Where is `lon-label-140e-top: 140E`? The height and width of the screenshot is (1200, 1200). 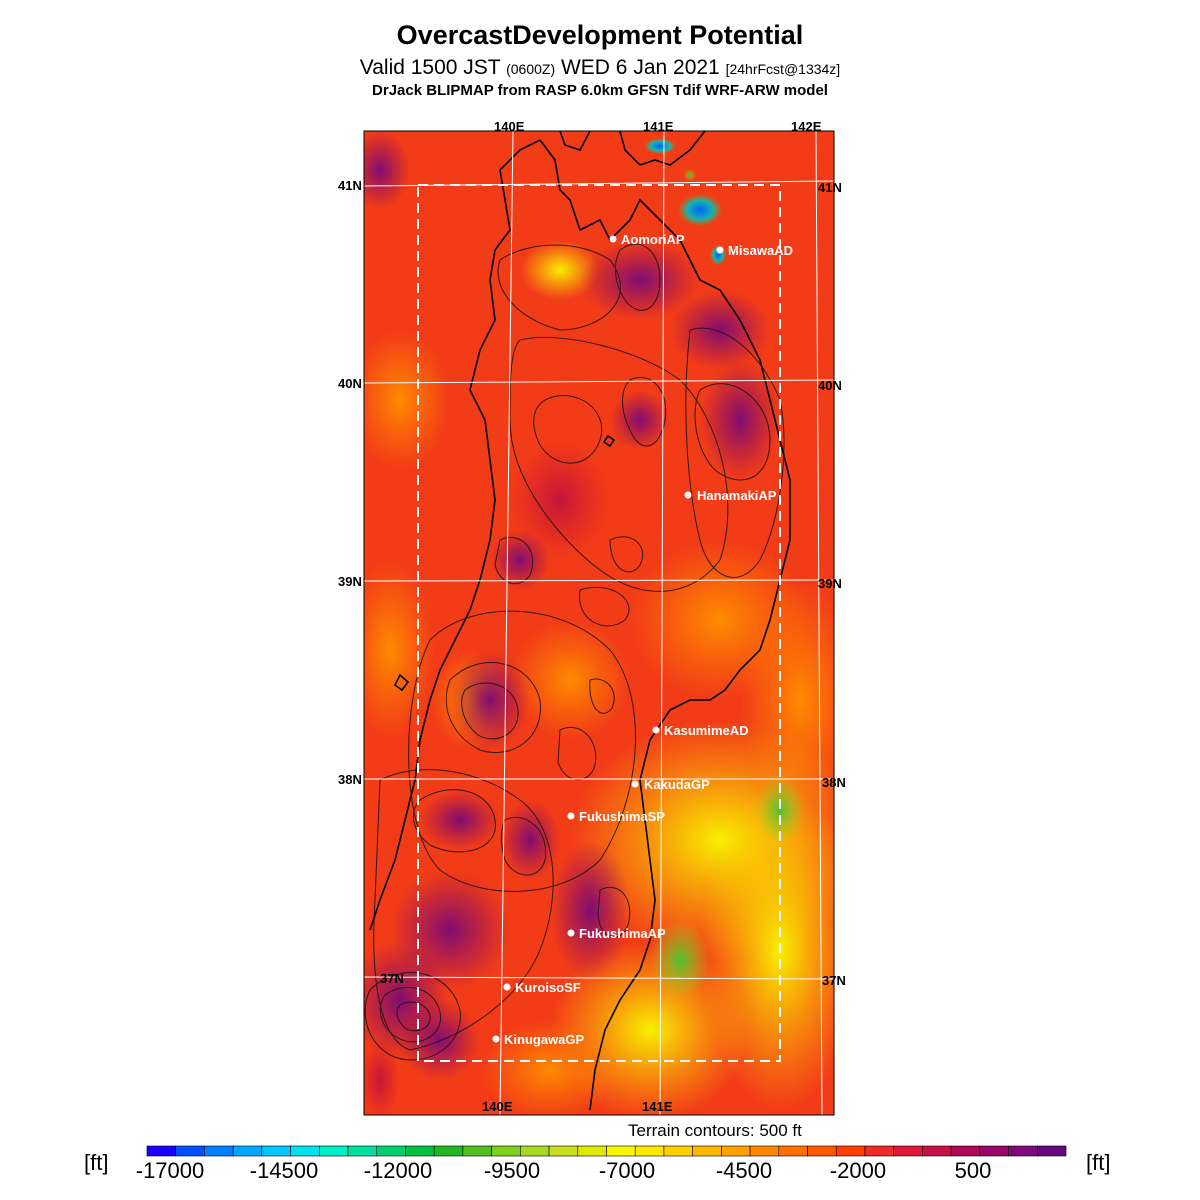
lon-label-140e-top: 140E is located at coordinates (509, 126).